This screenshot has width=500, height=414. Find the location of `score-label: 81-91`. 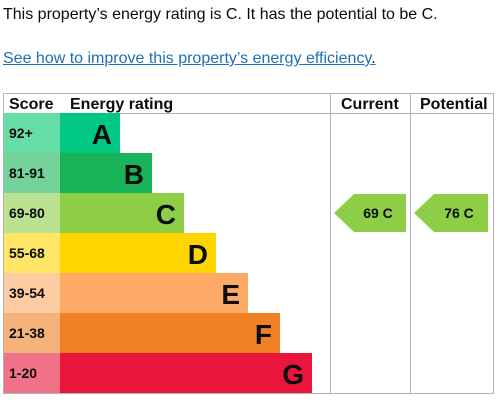

score-label: 81-91 is located at coordinates (27, 173).